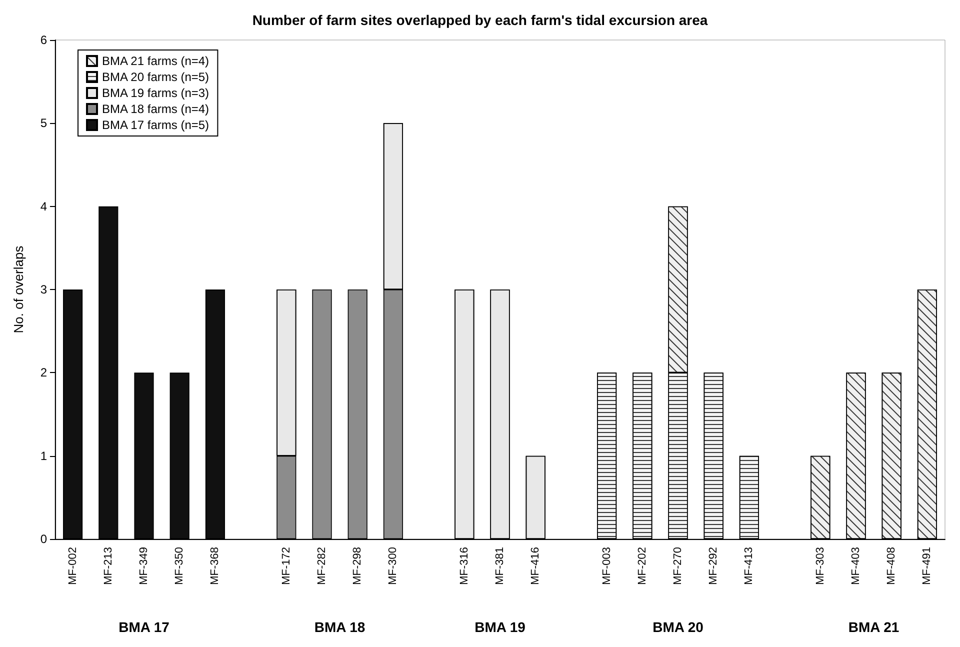 This screenshot has width=960, height=647. I want to click on legend-label: BMA 18 farms (n=4), so click(156, 109).